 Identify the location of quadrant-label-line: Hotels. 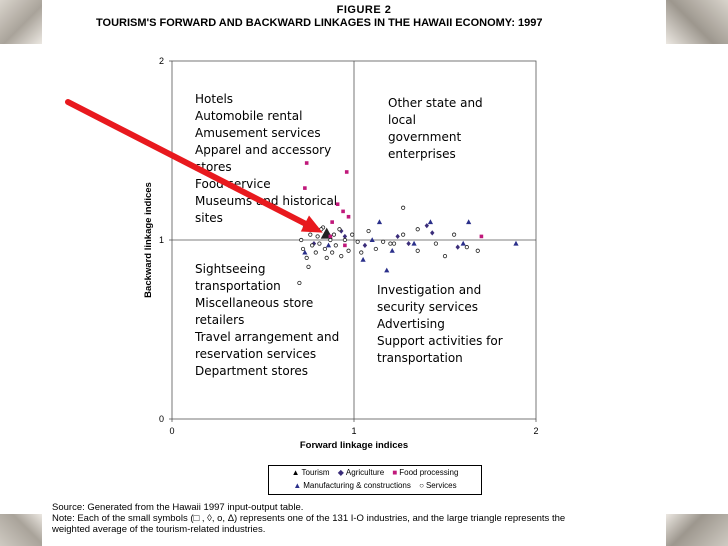
(214, 99).